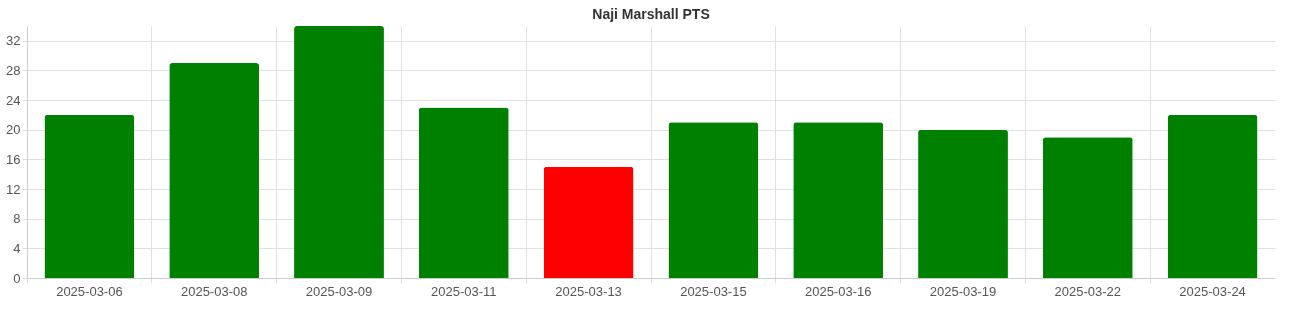  I want to click on chart-title: Naji Marshall PTS, so click(651, 14).